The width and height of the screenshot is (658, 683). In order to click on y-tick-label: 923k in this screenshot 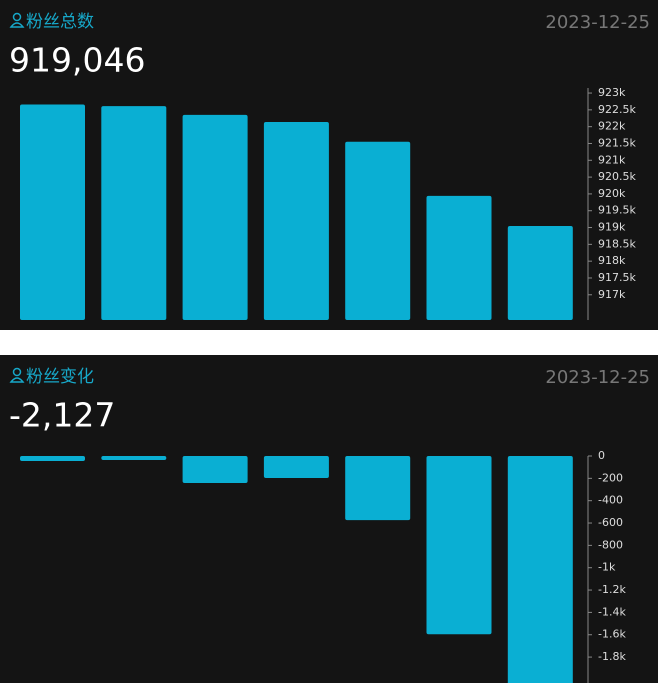, I will do `click(612, 92)`.